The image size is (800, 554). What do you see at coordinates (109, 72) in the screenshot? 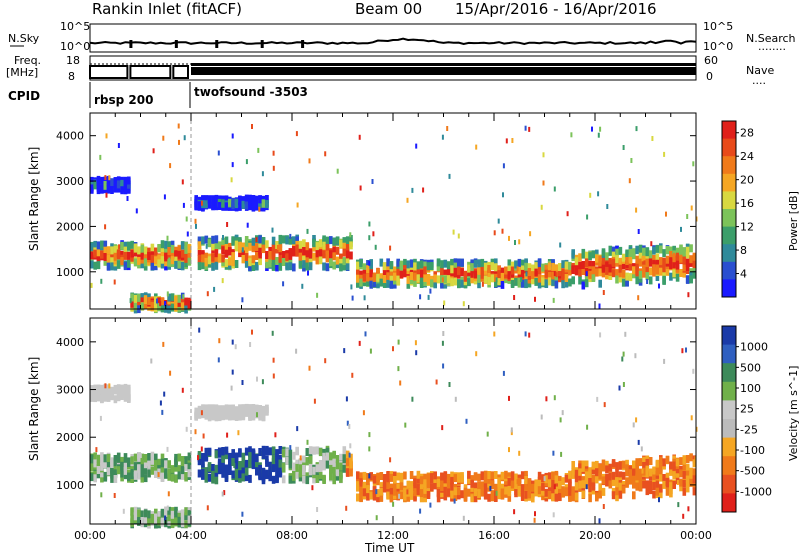
I see `freq-block` at bounding box center [109, 72].